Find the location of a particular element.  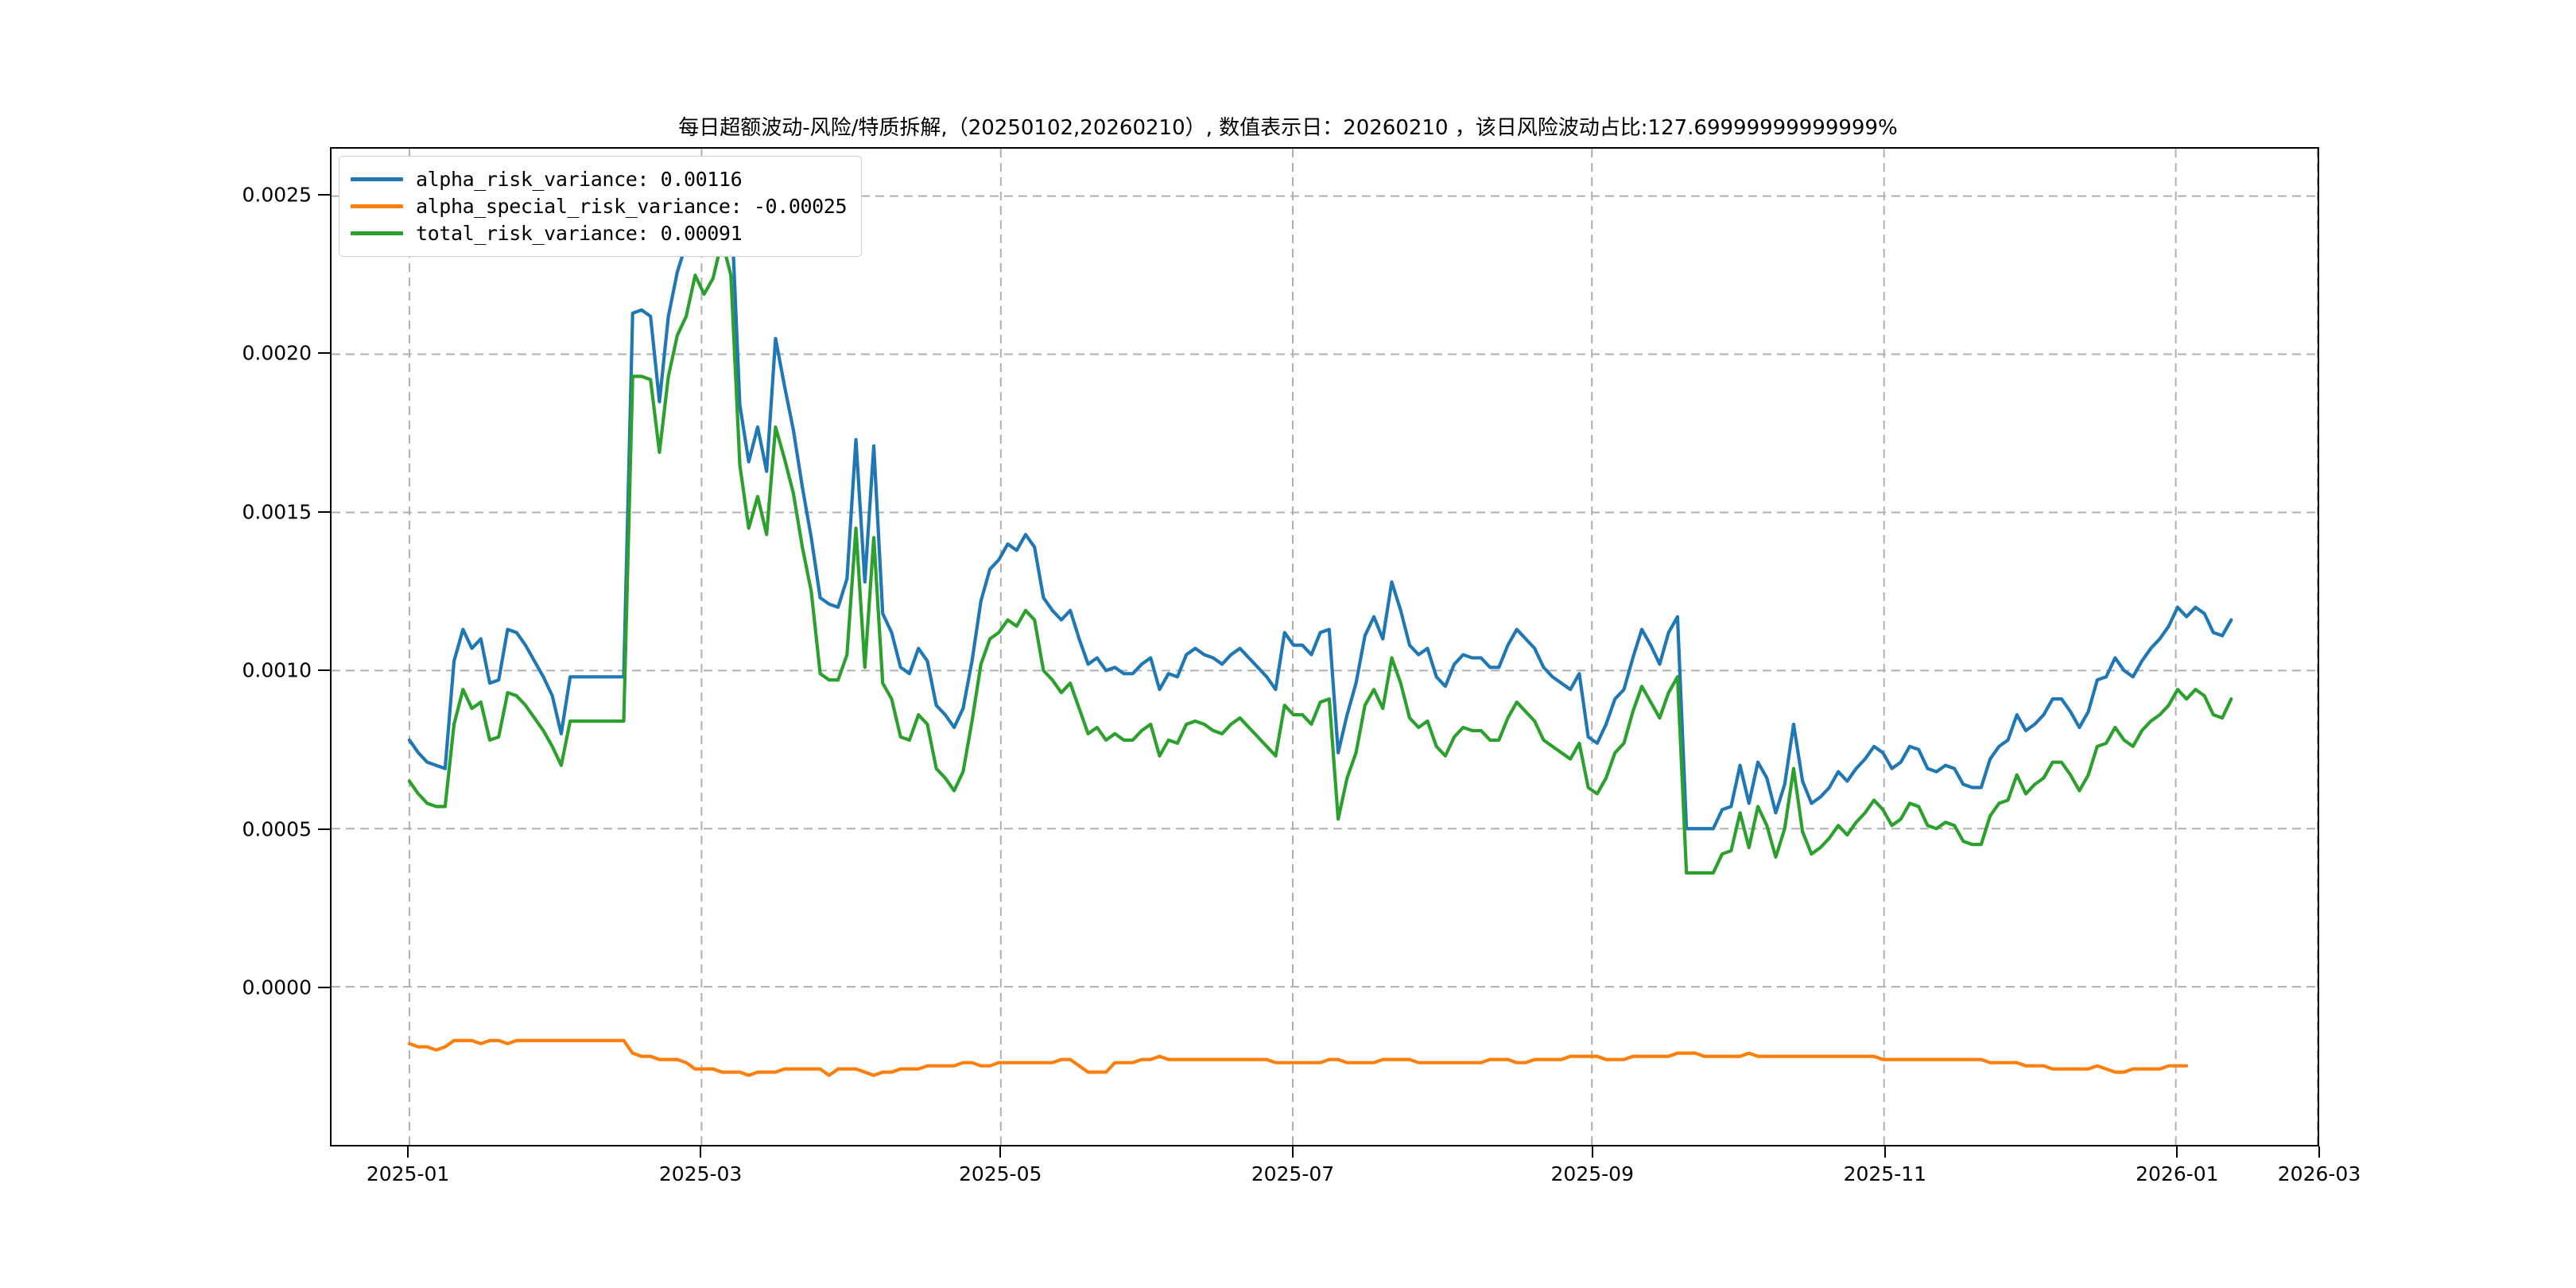

y-tick-label: 0.0005 is located at coordinates (277, 829).